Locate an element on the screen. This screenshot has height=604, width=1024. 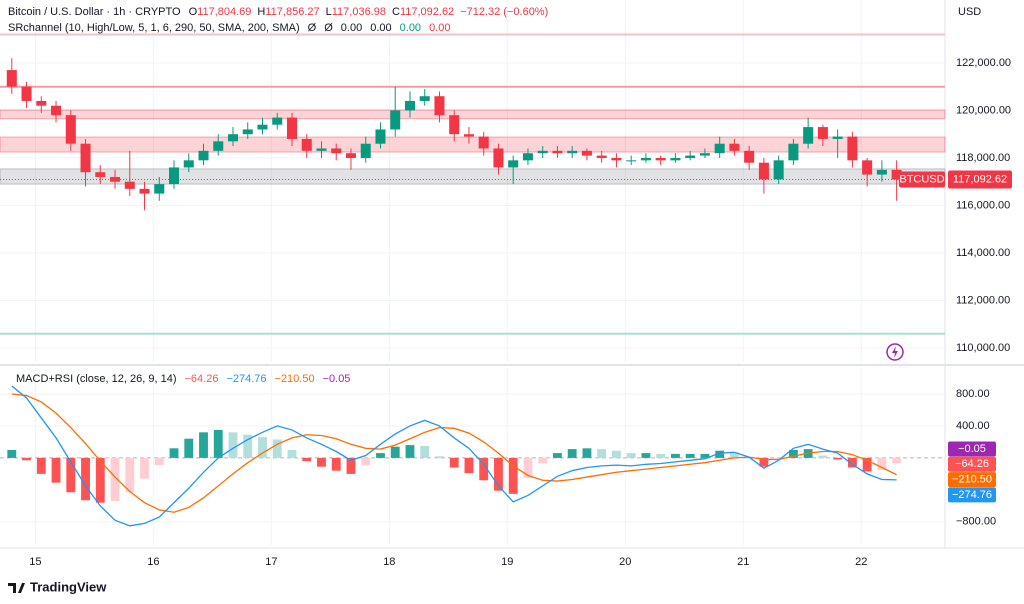
alert-bolt is located at coordinates (895, 352).